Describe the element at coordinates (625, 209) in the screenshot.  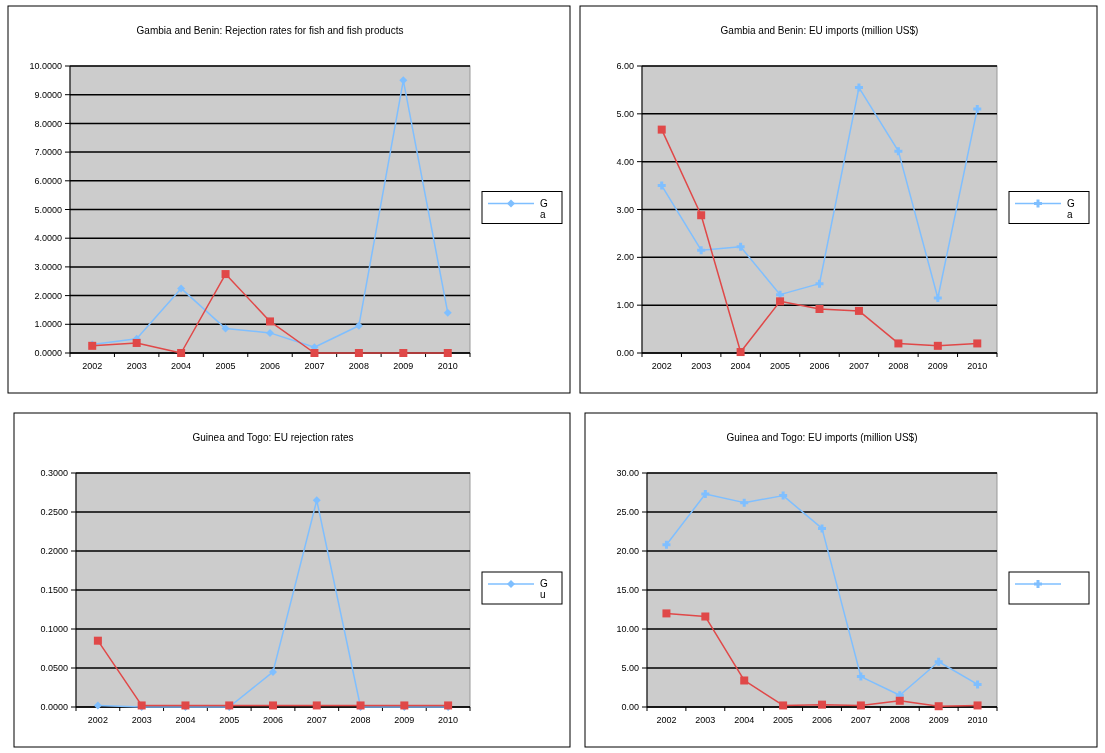
I see `y-tick-label: 3.00` at that location.